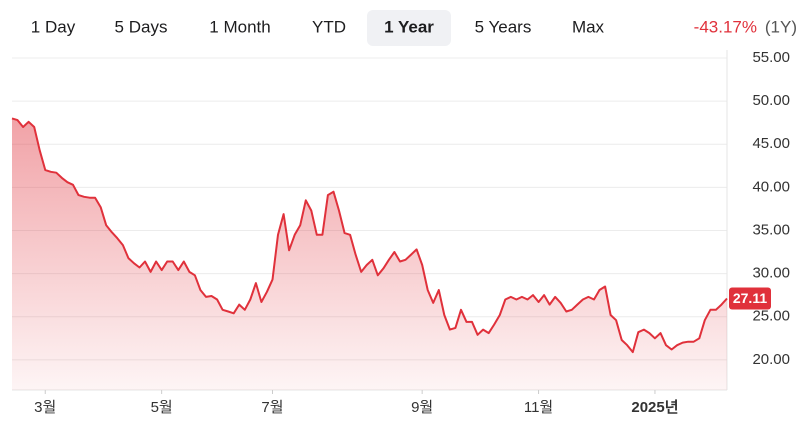 The image size is (810, 425). What do you see at coordinates (588, 26) in the screenshot?
I see `tab: Max` at bounding box center [588, 26].